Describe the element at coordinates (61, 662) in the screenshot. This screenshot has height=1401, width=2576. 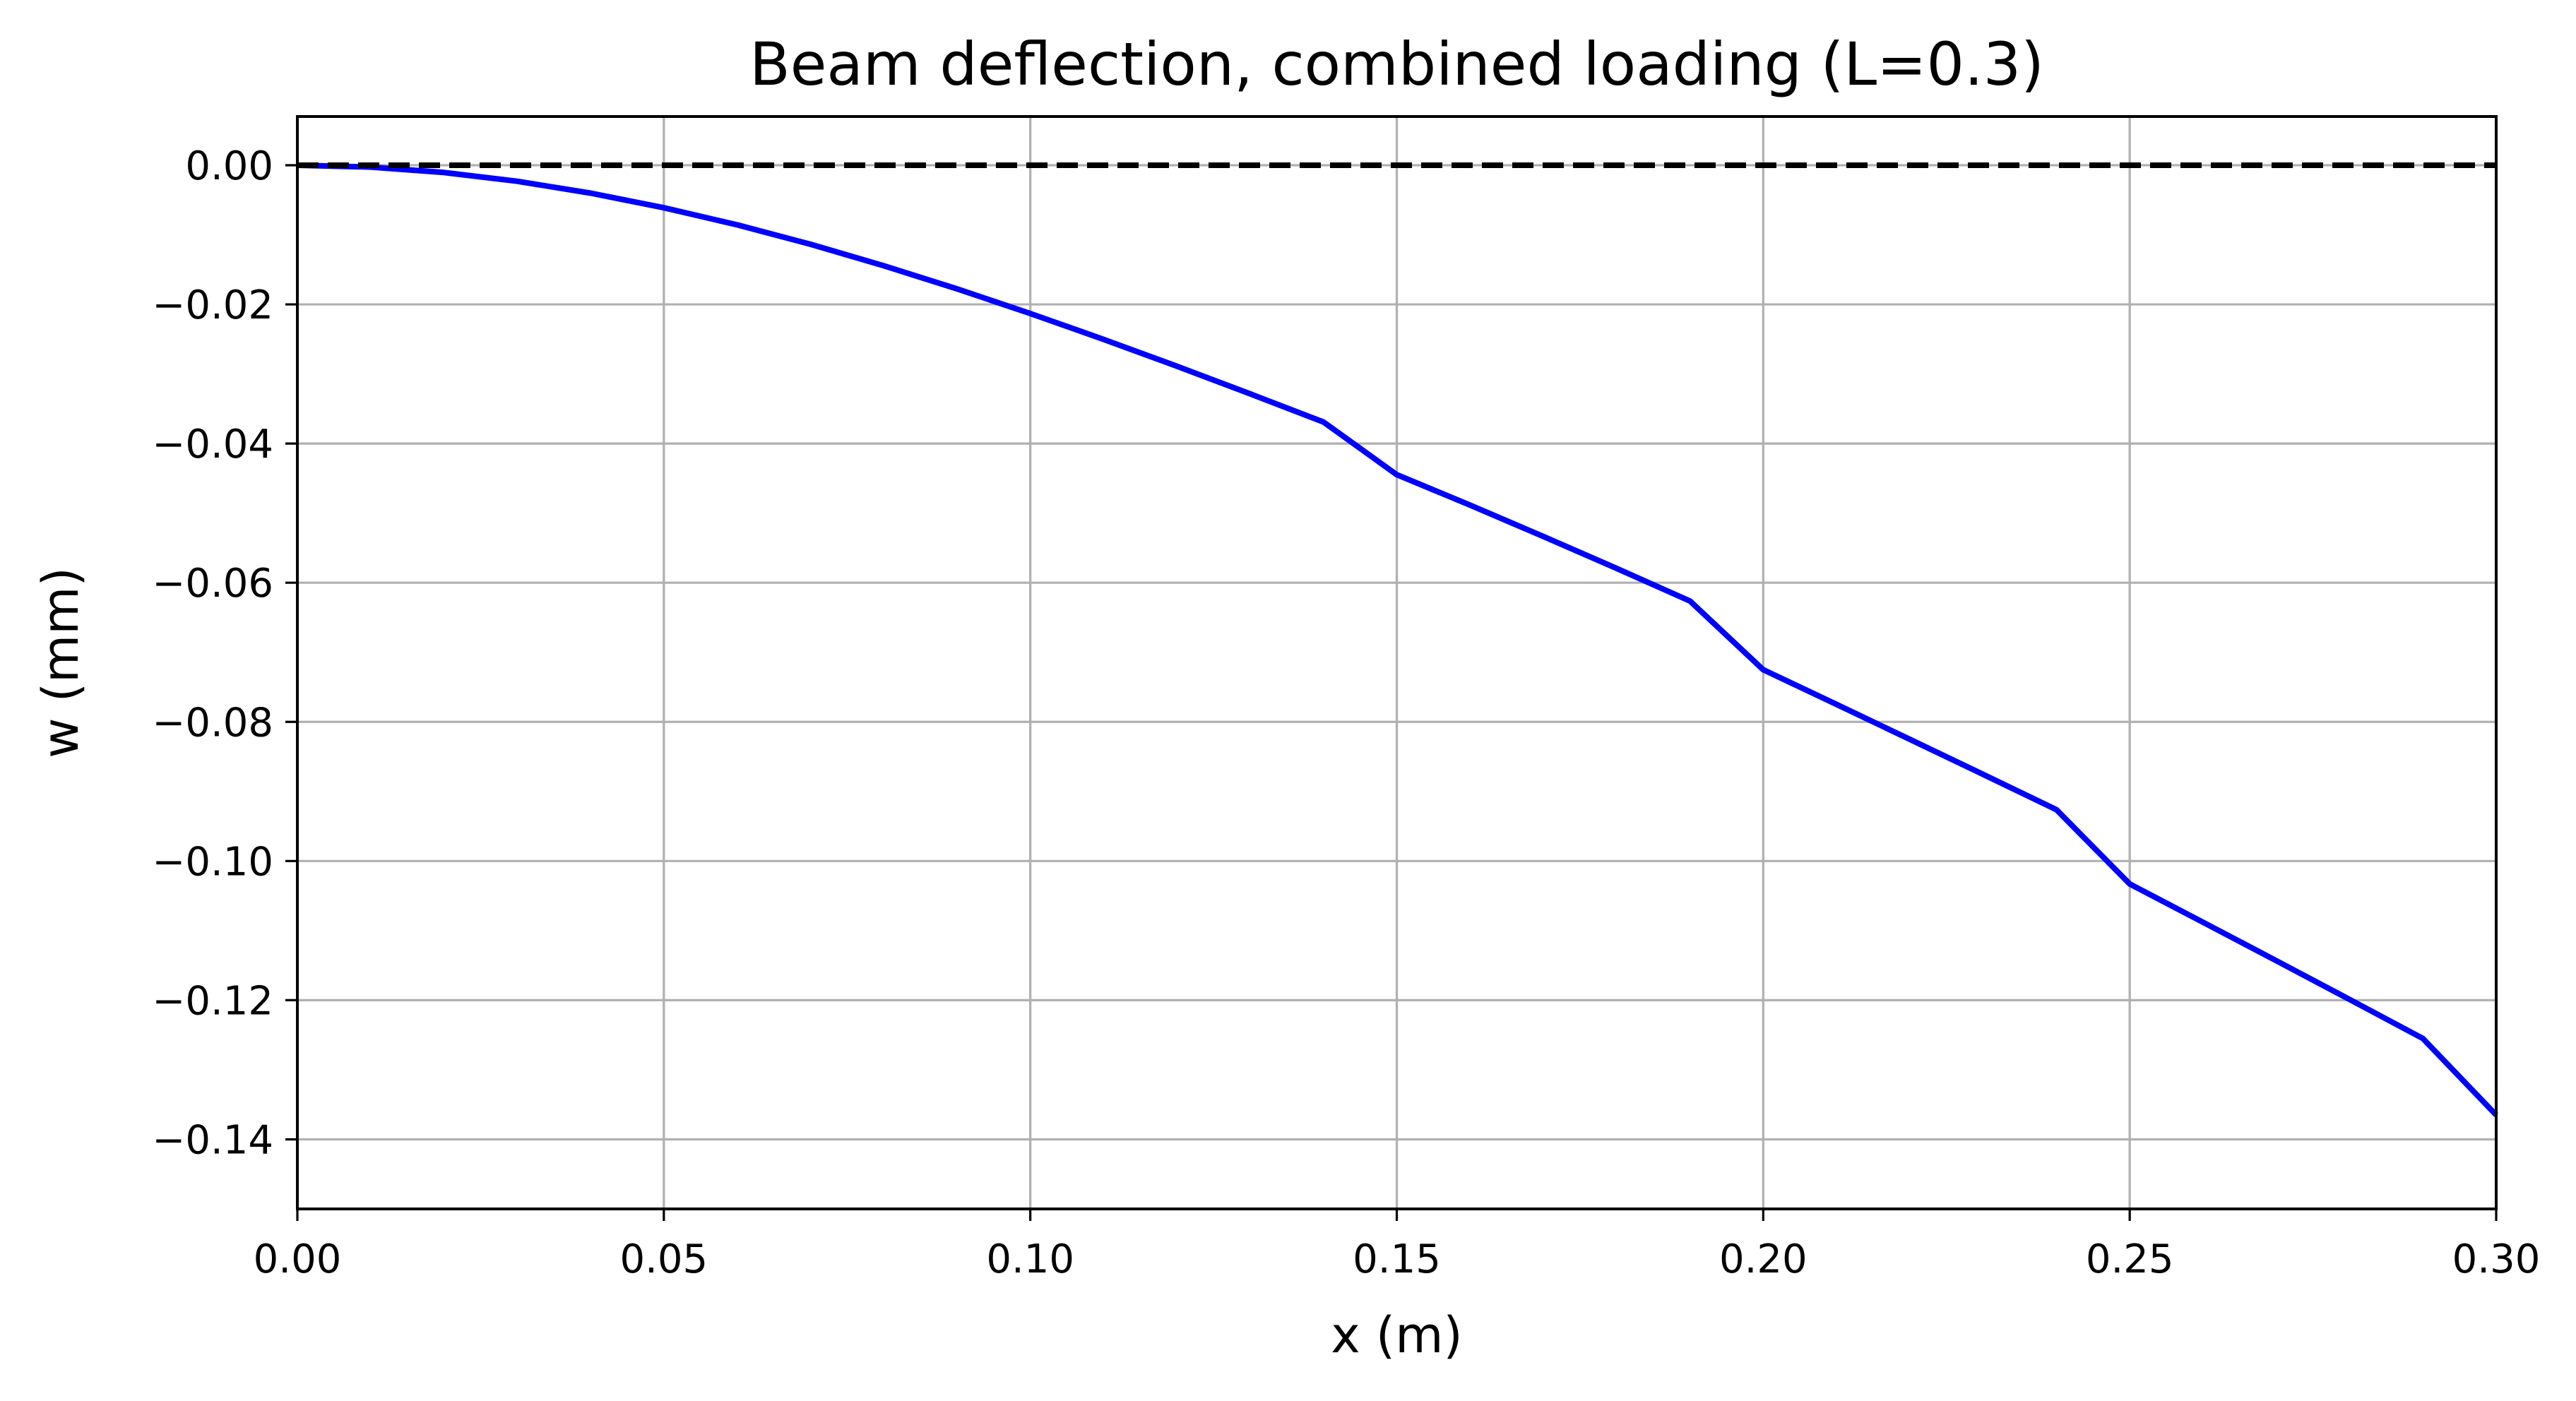
I see `y-axis-label: w (mm)` at that location.